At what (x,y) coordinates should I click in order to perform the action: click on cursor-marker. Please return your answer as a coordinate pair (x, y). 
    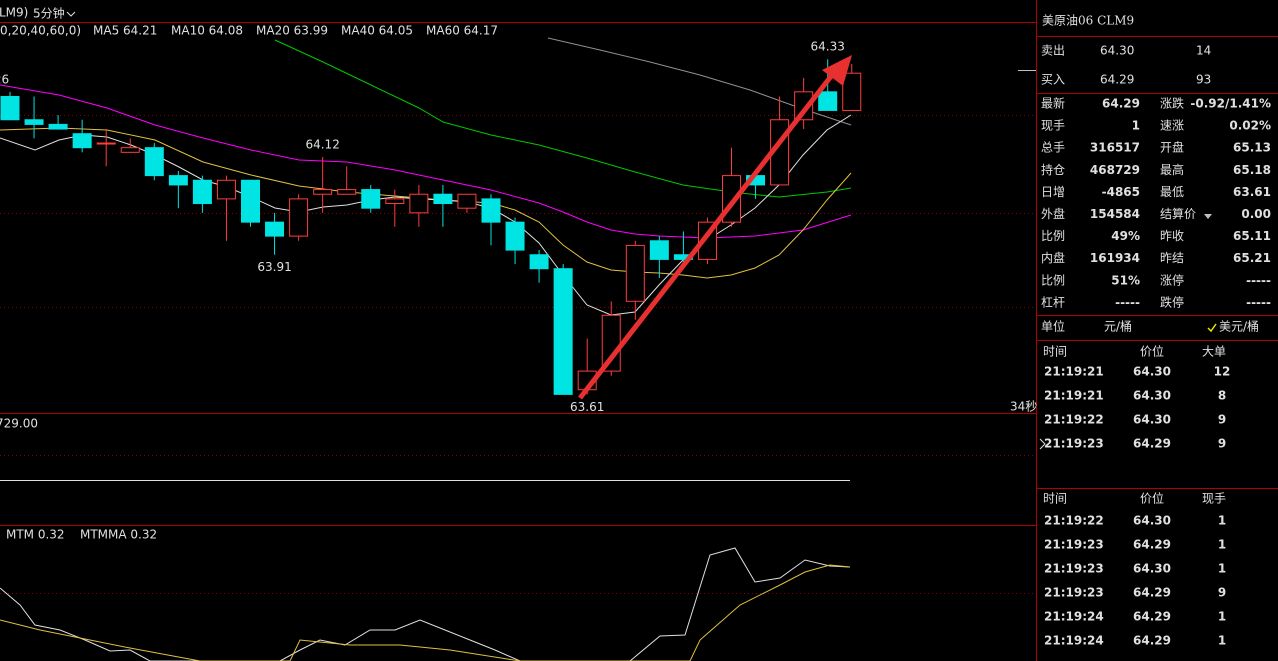
    Looking at the image, I should click on (1042, 444).